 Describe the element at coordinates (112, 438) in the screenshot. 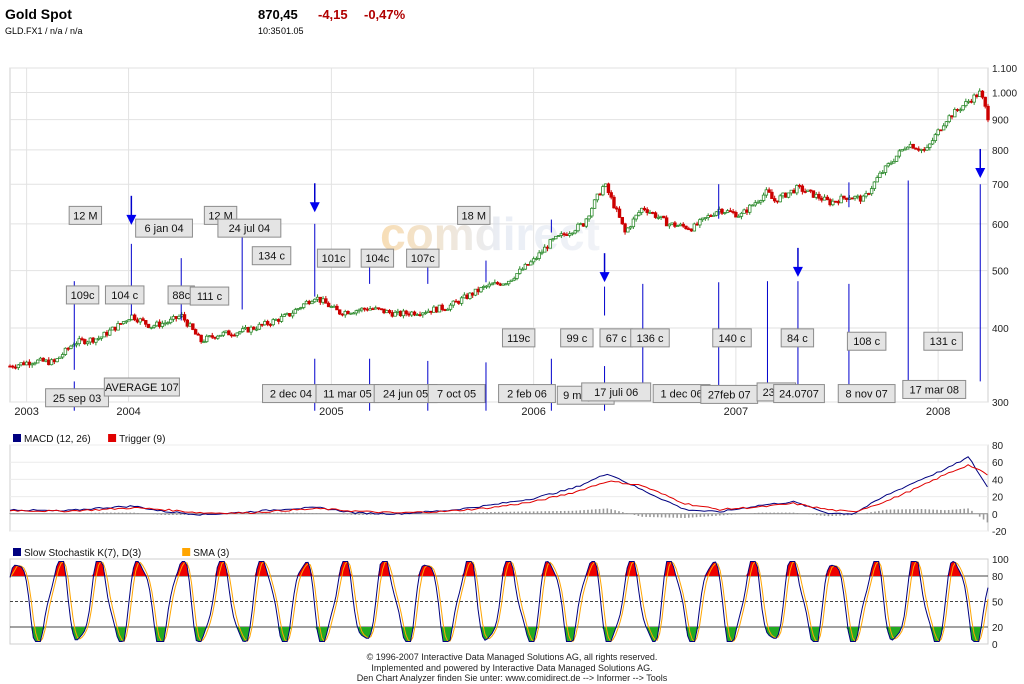

I see `macd-legend-swatch` at that location.